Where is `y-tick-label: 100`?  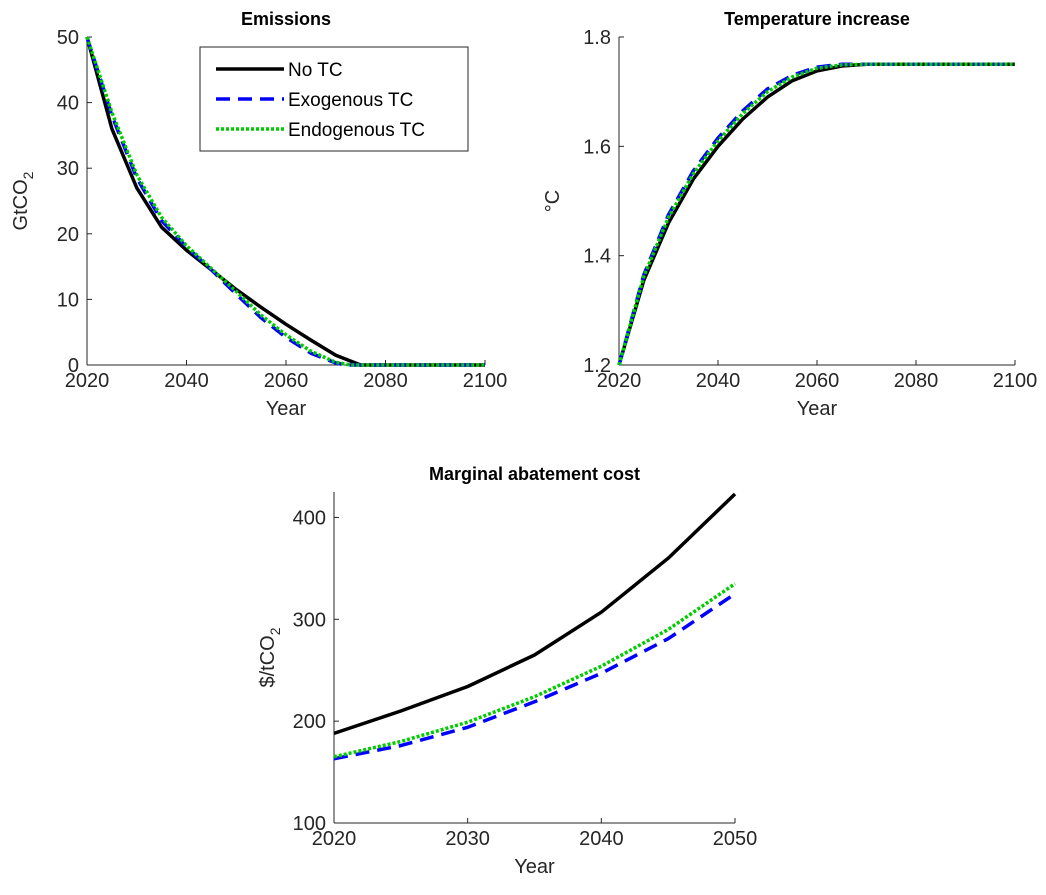 y-tick-label: 100 is located at coordinates (309, 824).